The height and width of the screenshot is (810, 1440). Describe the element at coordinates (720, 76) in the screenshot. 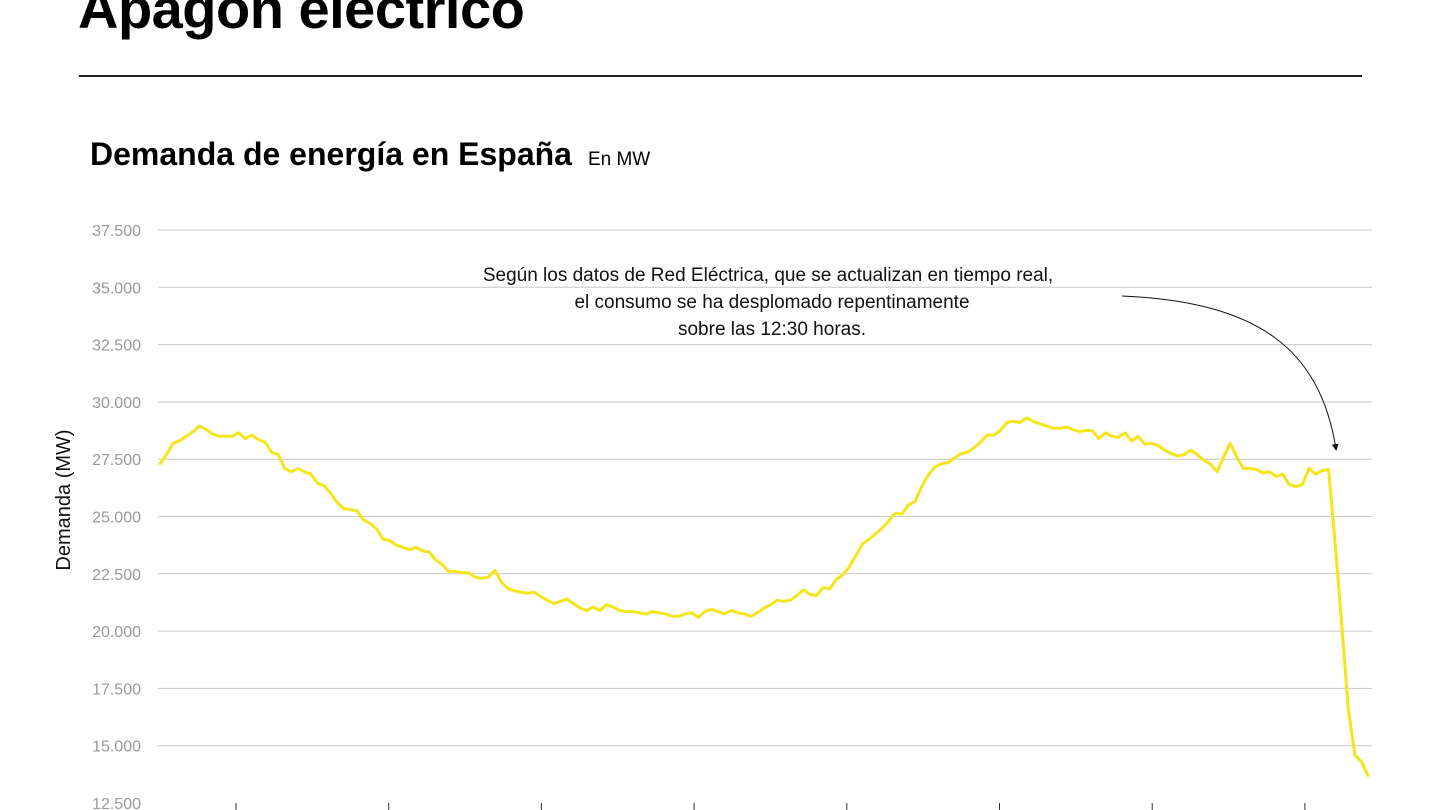

I see `headline-divider` at that location.